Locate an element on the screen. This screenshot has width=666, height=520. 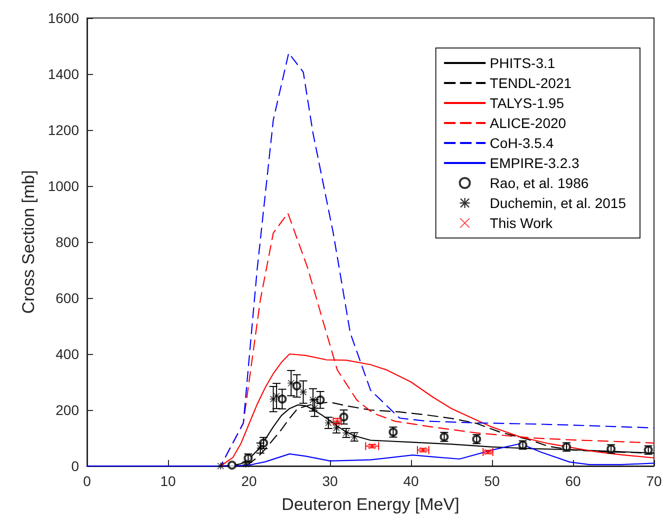
y-tick-label: 1400 is located at coordinates (64, 74).